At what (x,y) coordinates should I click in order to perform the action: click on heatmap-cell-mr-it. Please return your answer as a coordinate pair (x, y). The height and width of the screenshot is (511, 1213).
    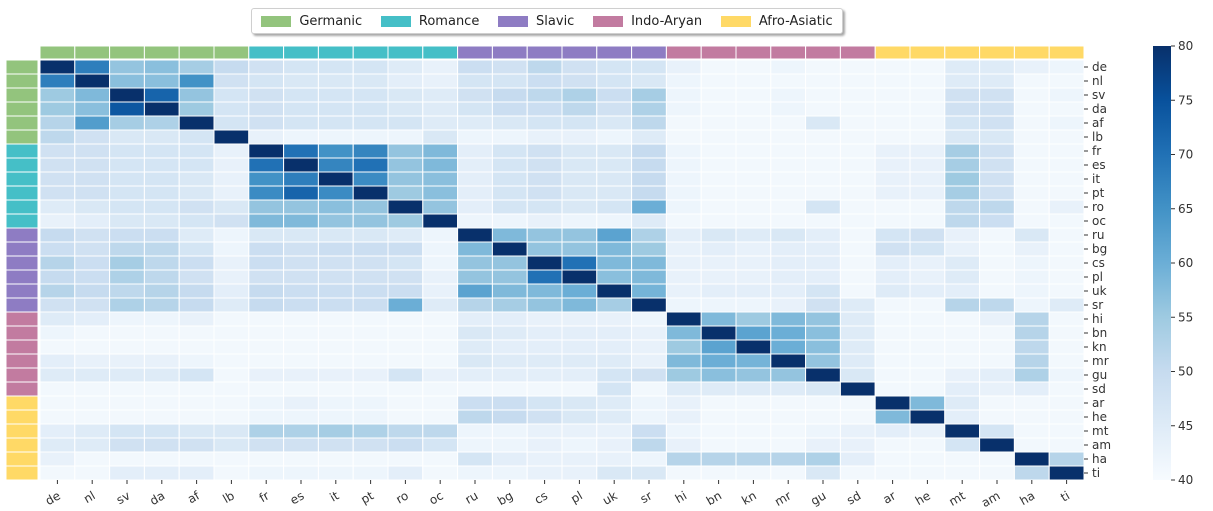
    Looking at the image, I should click on (335, 361).